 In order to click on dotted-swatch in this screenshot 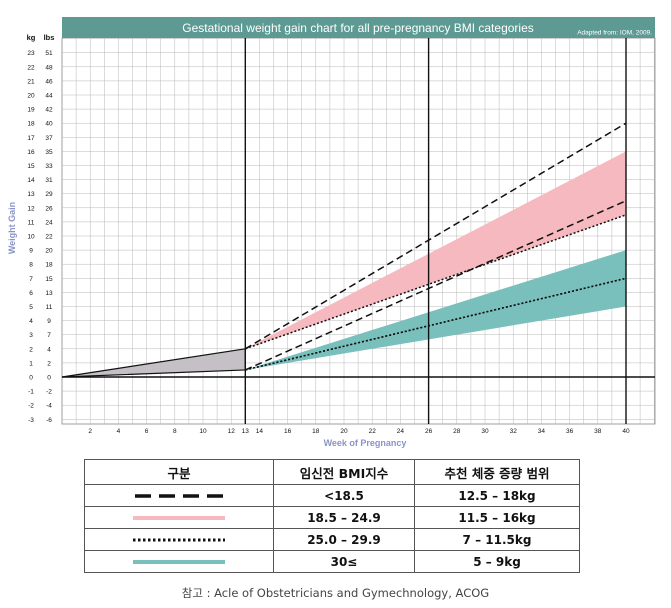, I will do `click(179, 539)`.